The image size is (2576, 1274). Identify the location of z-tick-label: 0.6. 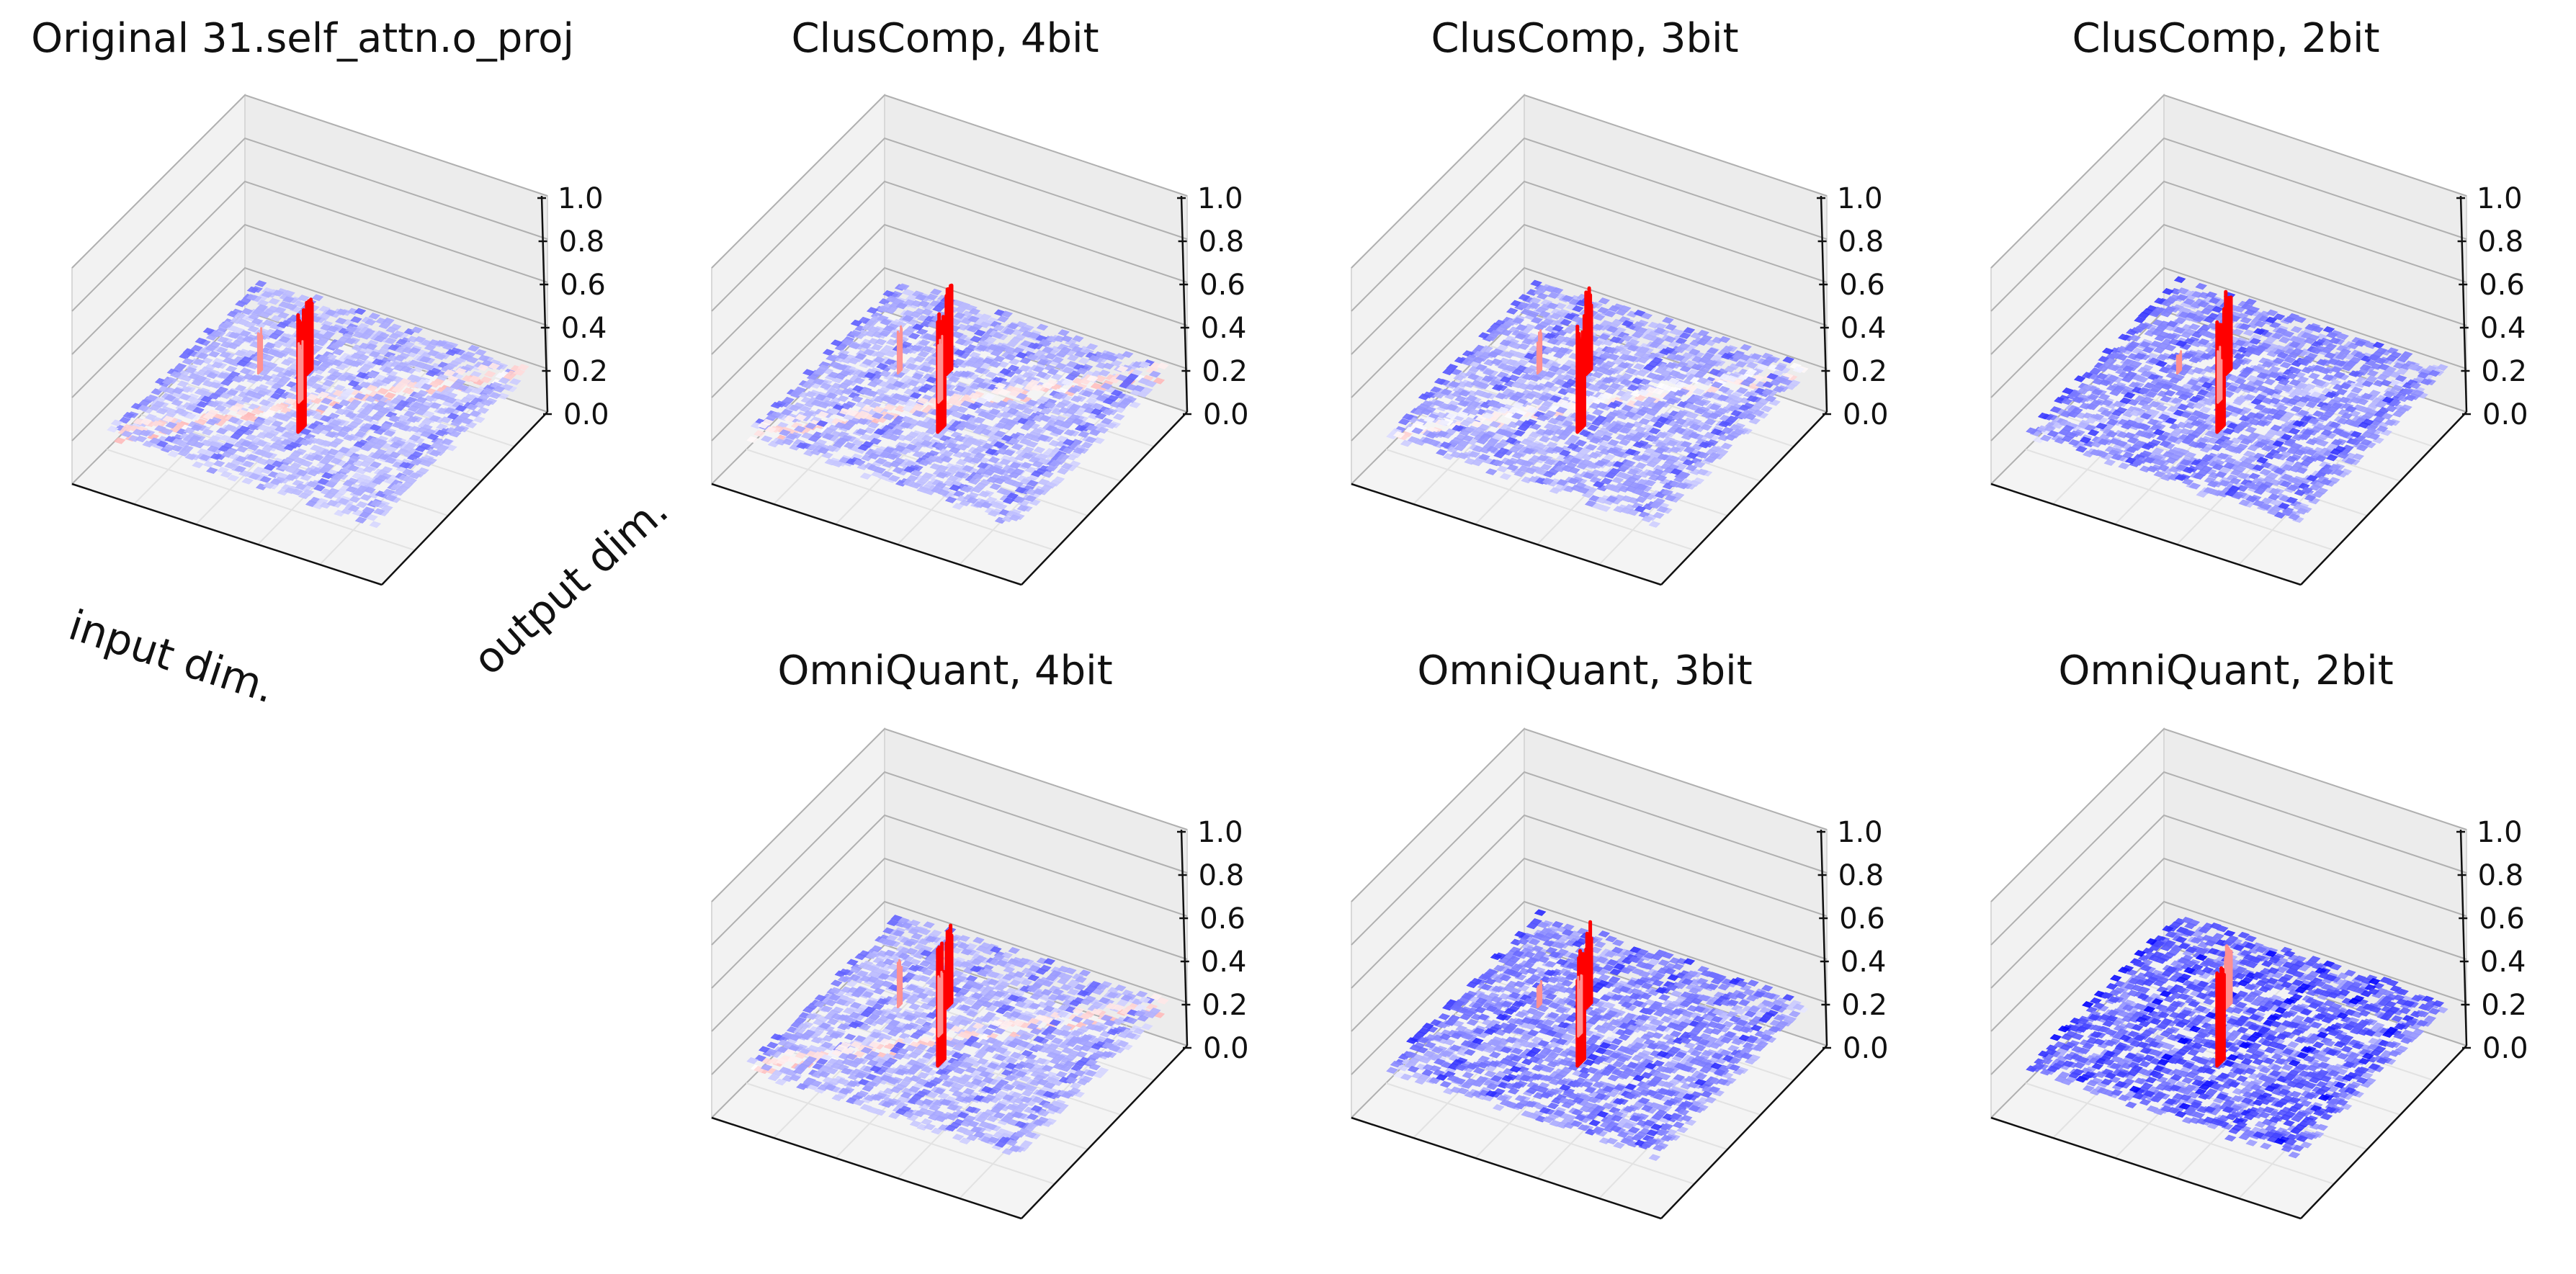
(583, 285).